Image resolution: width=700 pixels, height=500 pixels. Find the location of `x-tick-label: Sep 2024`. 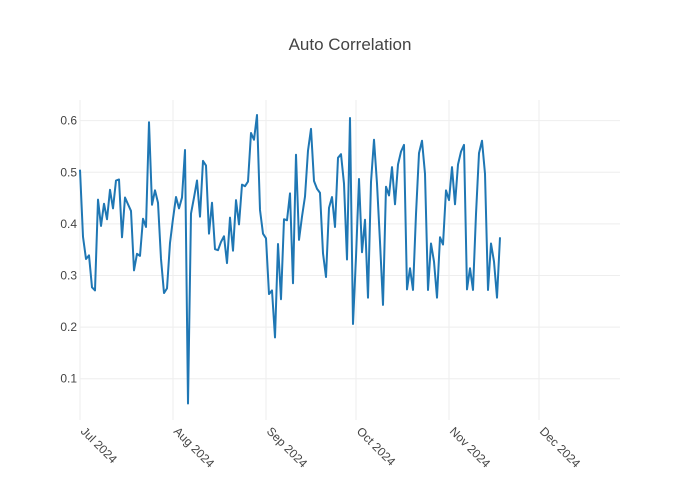

x-tick-label: Sep 2024 is located at coordinates (287, 447).